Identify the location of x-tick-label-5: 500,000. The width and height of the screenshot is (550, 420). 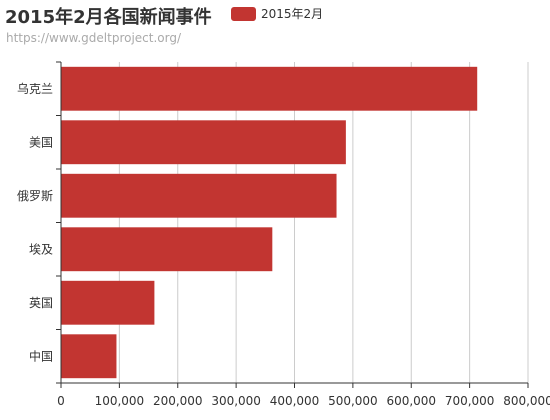
(353, 401).